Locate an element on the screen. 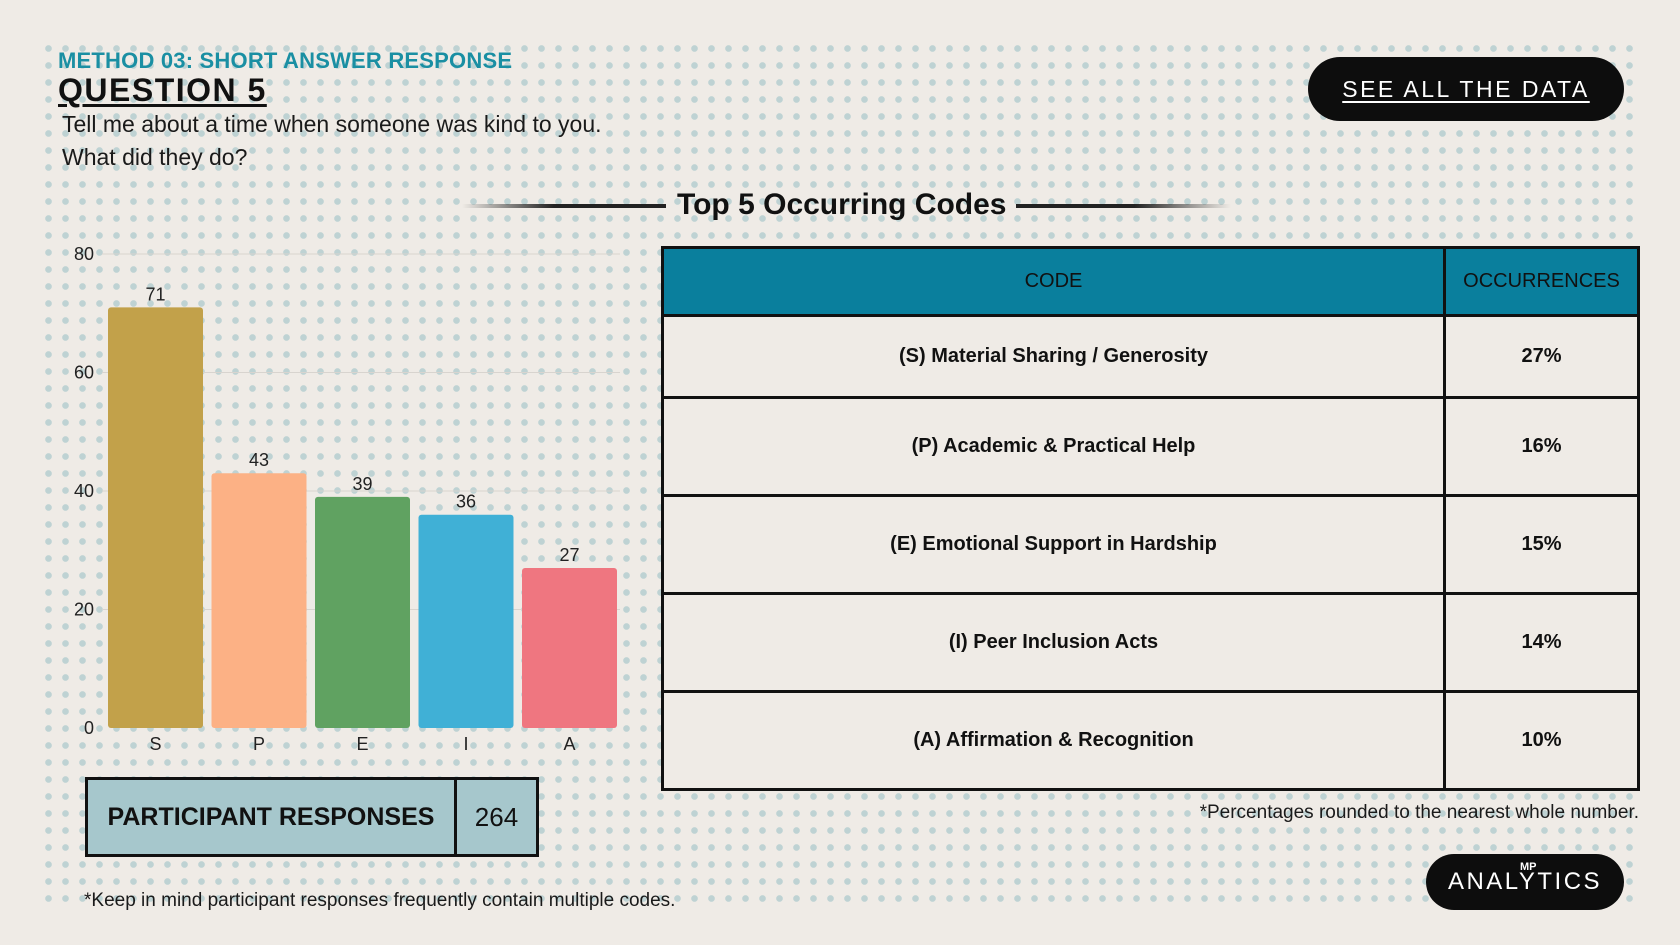 The height and width of the screenshot is (945, 1680). x-tick-label: A is located at coordinates (569, 744).